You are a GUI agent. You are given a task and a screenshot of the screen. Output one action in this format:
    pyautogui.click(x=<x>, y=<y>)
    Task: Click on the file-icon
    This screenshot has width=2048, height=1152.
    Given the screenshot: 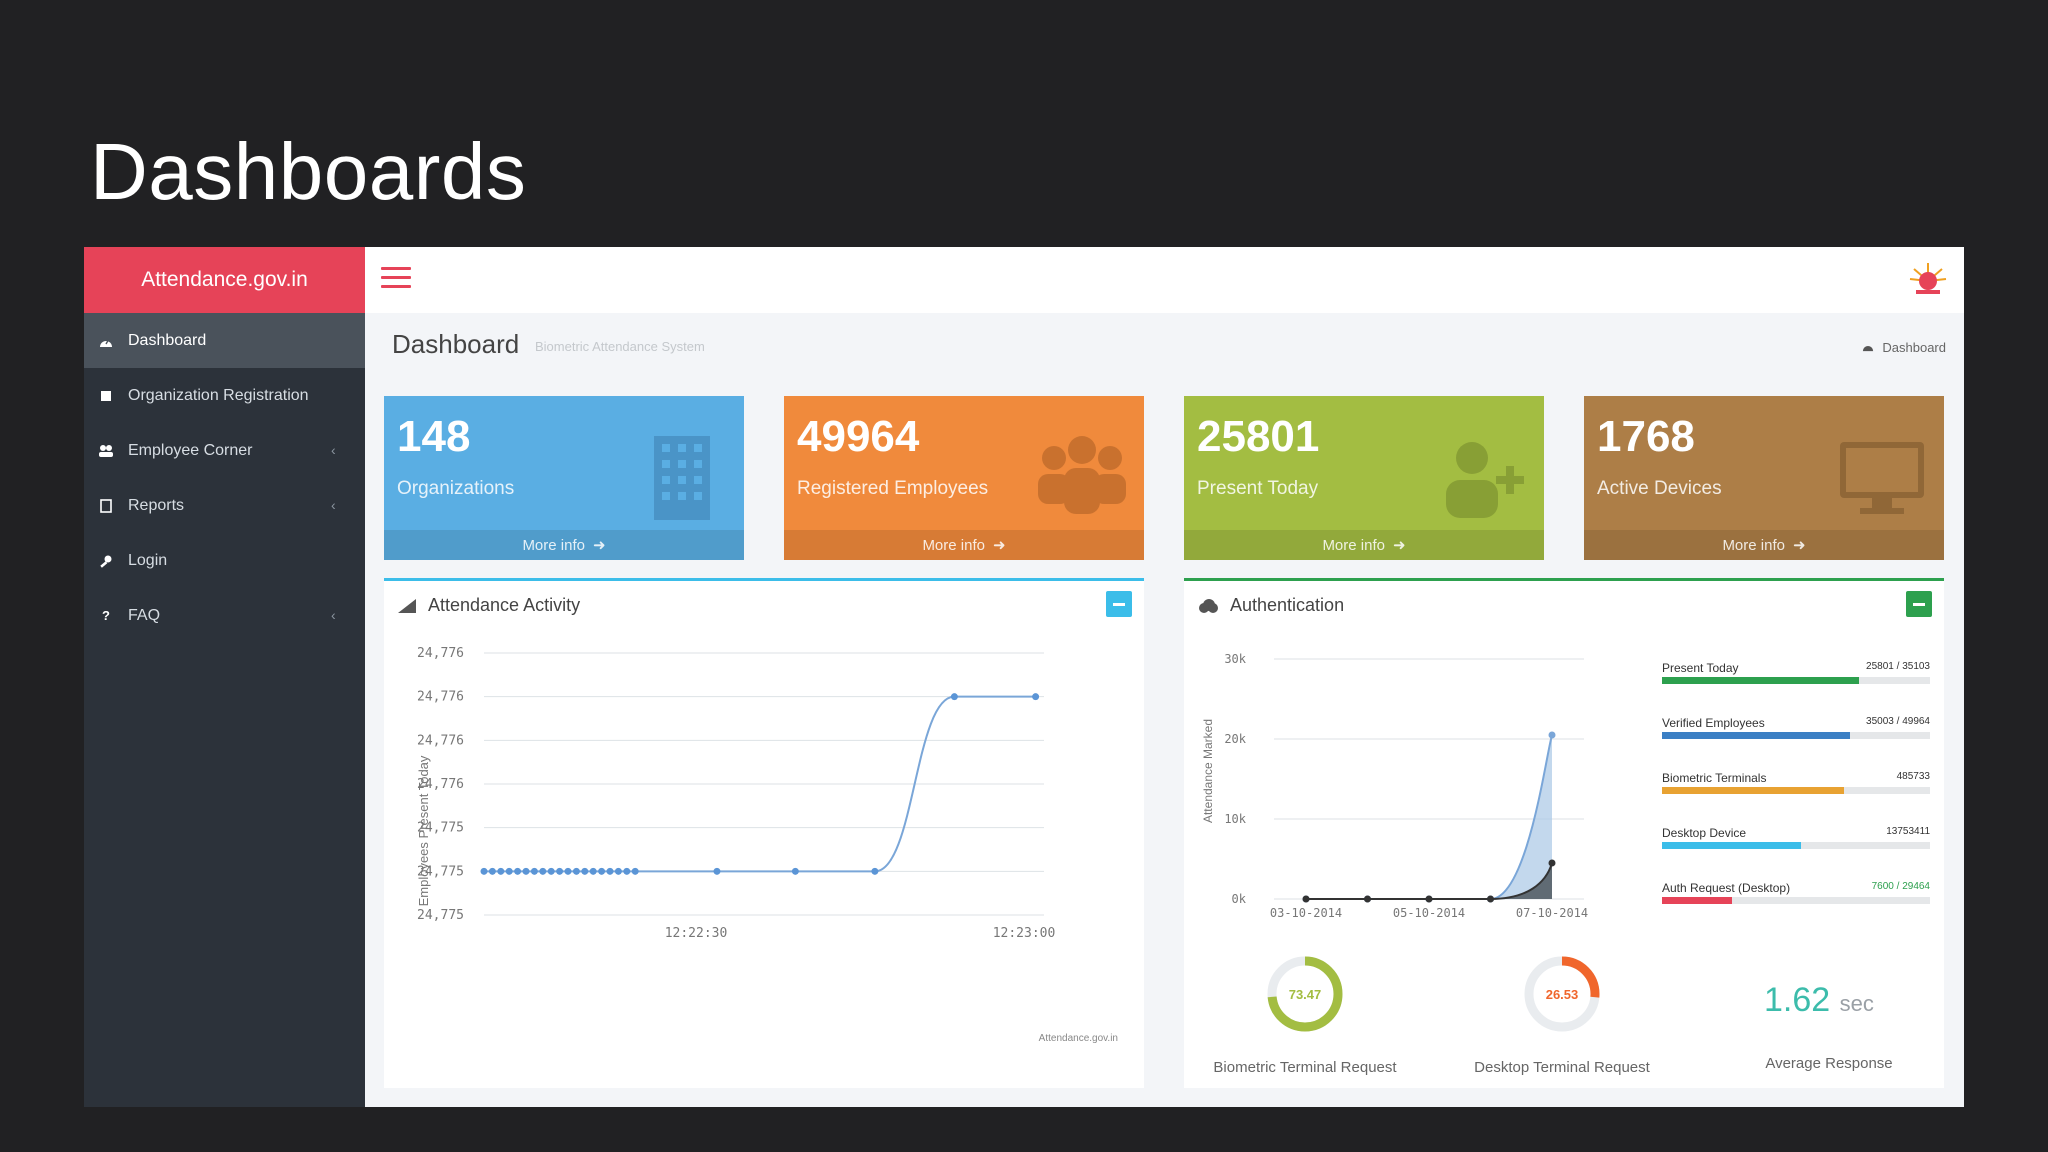 What is the action you would take?
    pyautogui.click(x=106, y=506)
    